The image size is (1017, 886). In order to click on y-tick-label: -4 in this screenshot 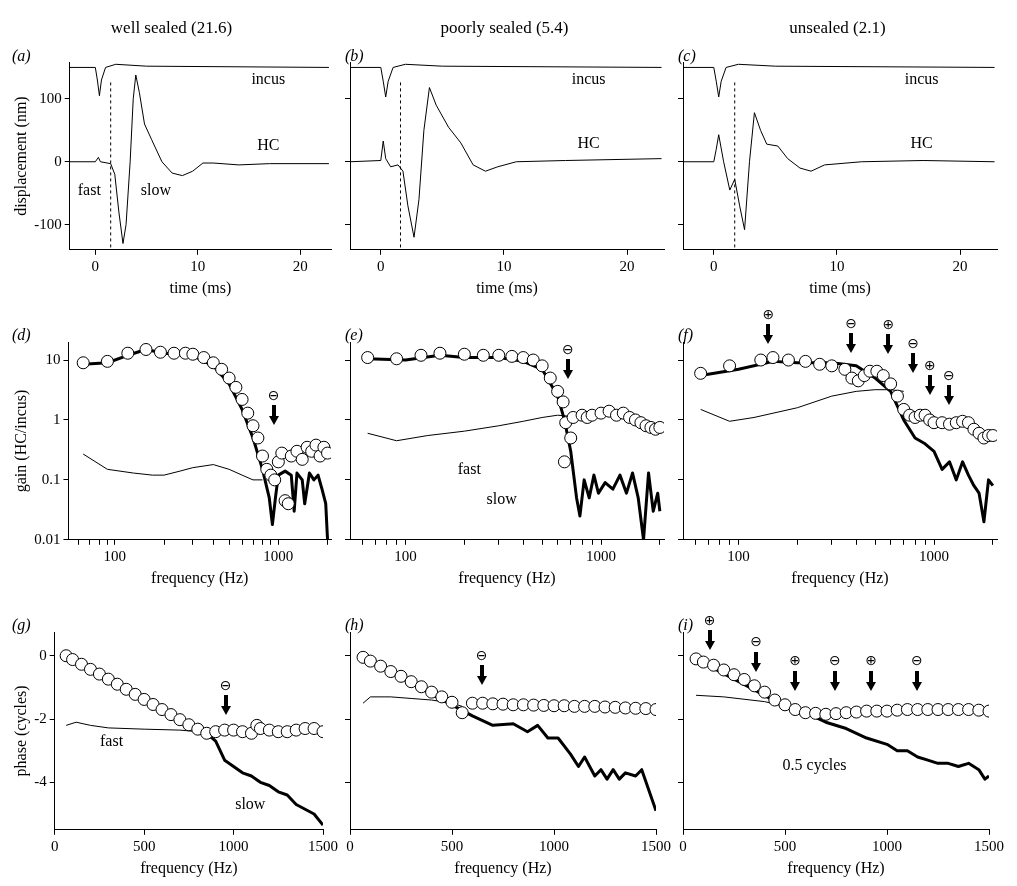, I will do `click(41, 781)`.